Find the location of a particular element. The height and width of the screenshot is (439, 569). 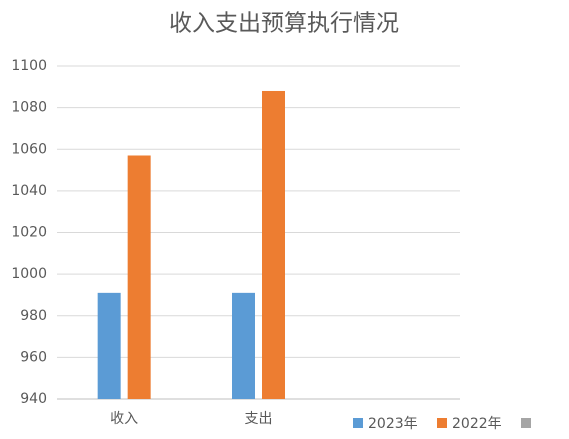

y-tick-label: 1100 is located at coordinates (29, 66).